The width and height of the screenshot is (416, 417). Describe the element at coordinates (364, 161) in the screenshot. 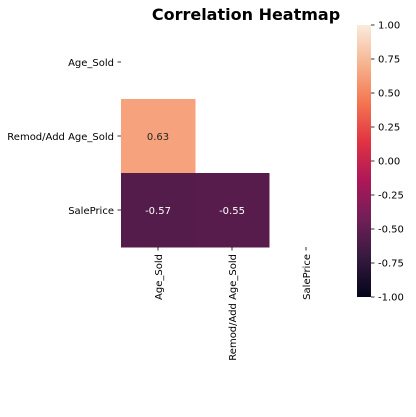

I see `colorbar-gradient` at that location.